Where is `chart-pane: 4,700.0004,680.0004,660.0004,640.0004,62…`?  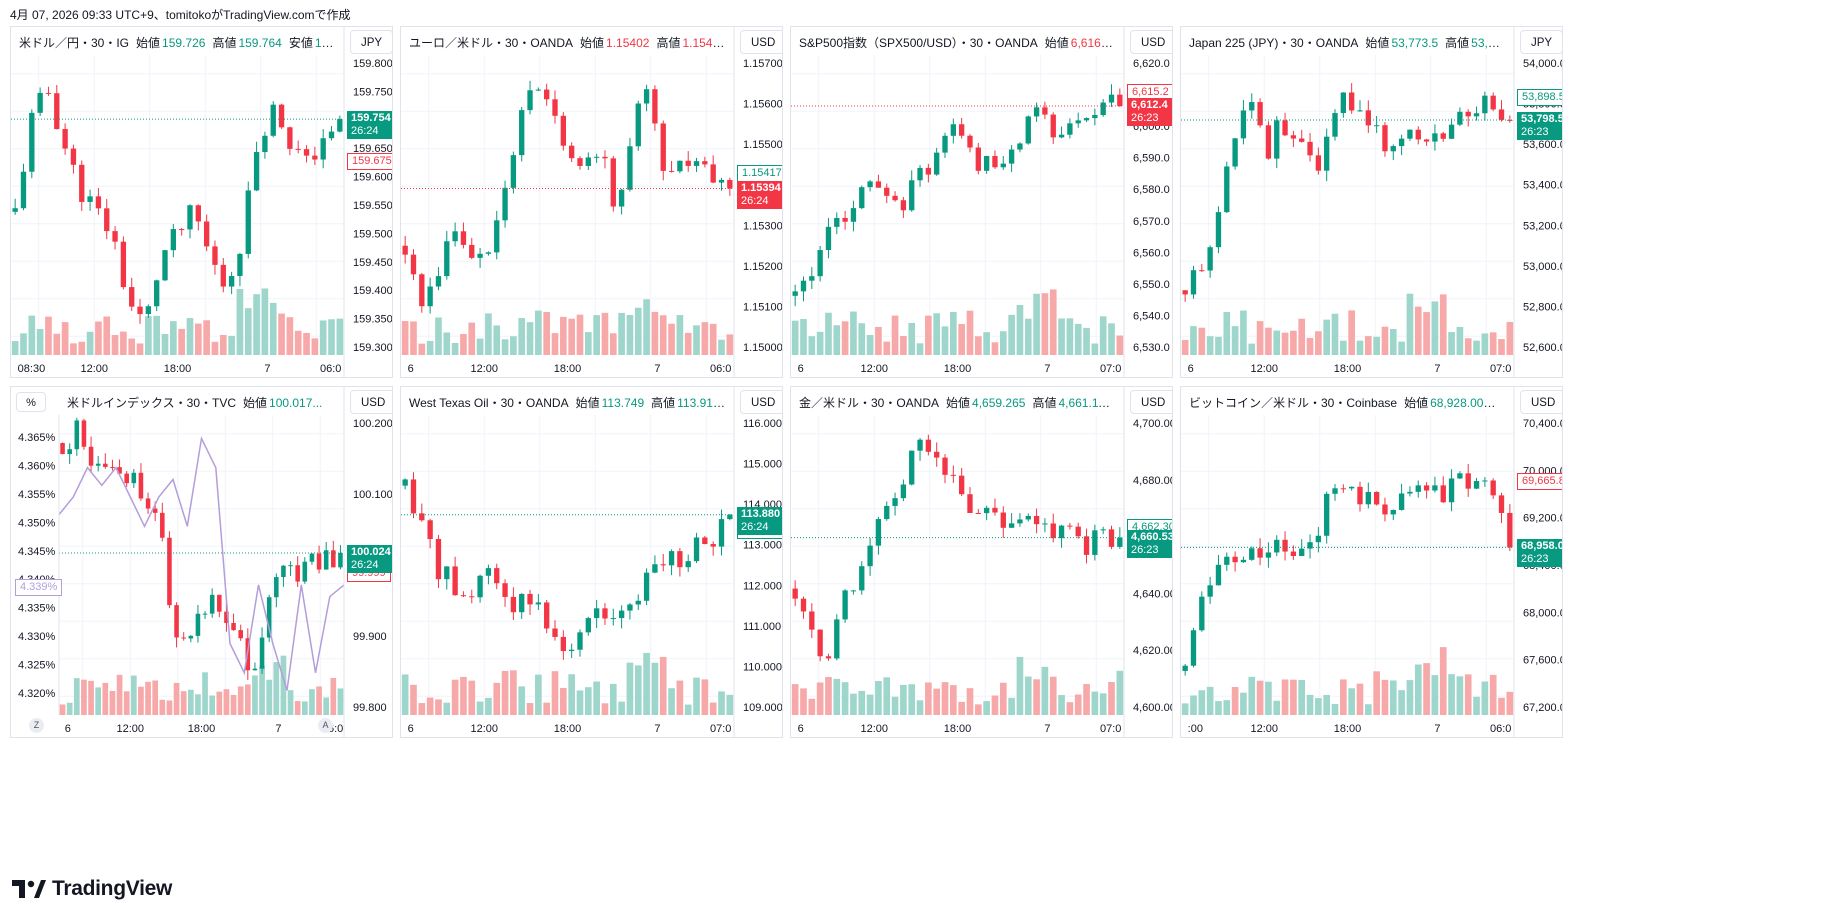
chart-pane: 4,700.0004,680.0004,660.0004,640.0004,62… is located at coordinates (981, 562).